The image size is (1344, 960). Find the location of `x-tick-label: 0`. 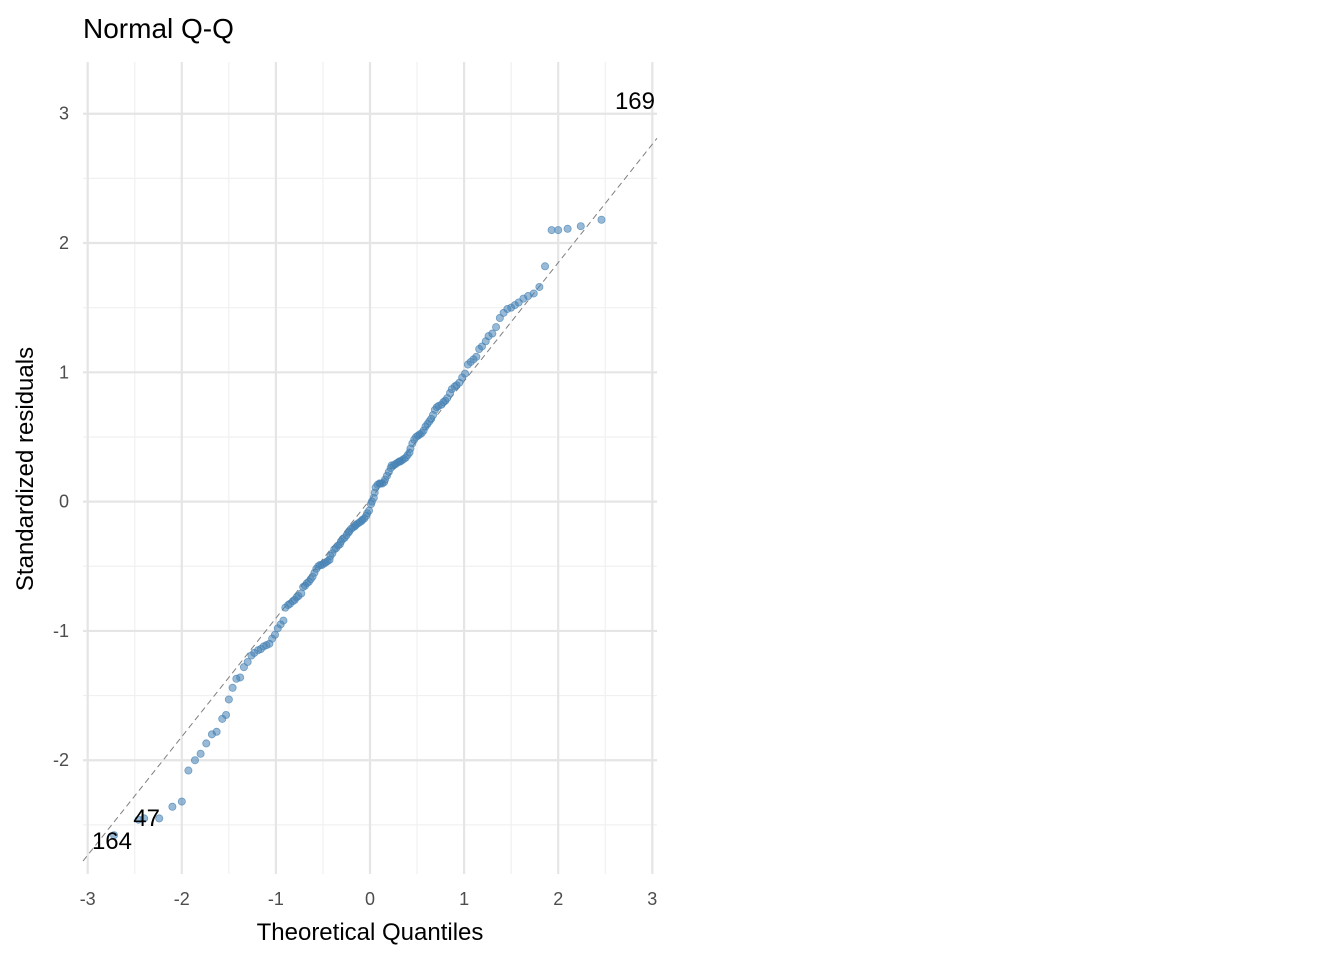

x-tick-label: 0 is located at coordinates (370, 899).